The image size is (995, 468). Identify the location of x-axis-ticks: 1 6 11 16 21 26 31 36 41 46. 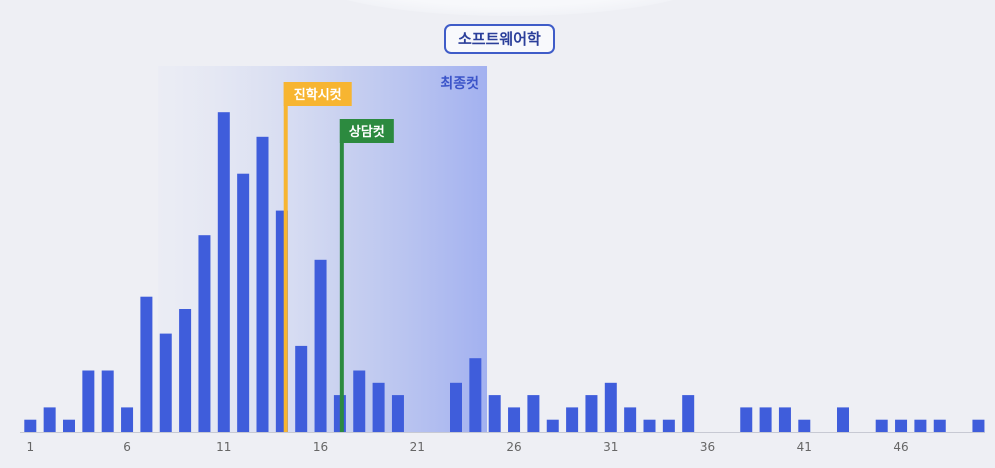
(467, 447).